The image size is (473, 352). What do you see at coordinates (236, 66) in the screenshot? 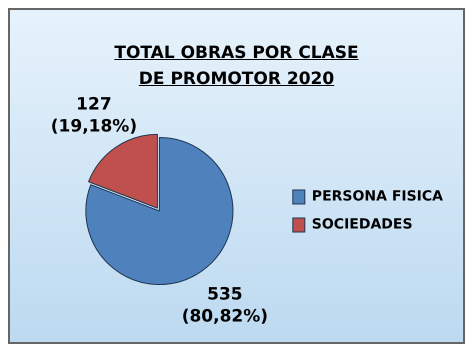
I see `chart-title: TOTAL OBRAS POR CLASE DE PROMOTOR 2020` at bounding box center [236, 66].